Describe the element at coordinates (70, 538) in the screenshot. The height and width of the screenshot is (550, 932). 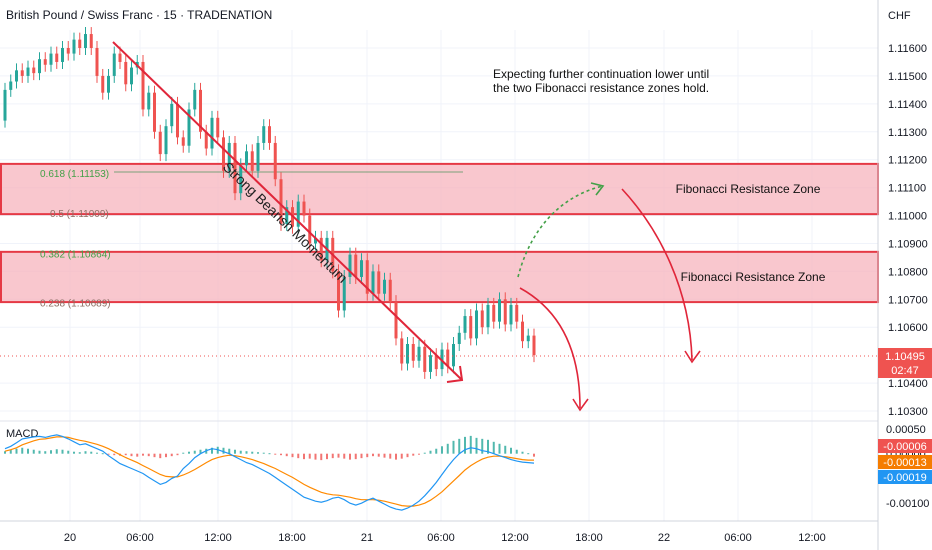
I see `time-tick: 20` at that location.